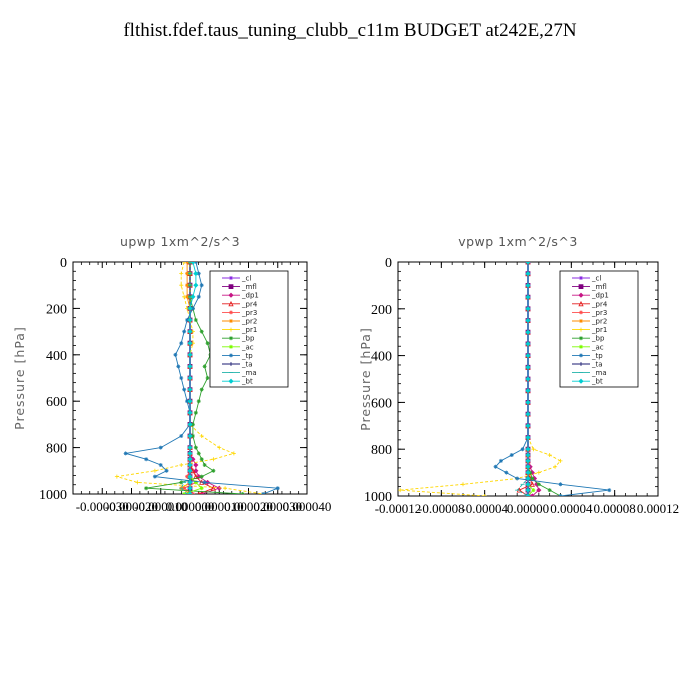  I want to click on y-tick-label: 200, so click(56, 309).